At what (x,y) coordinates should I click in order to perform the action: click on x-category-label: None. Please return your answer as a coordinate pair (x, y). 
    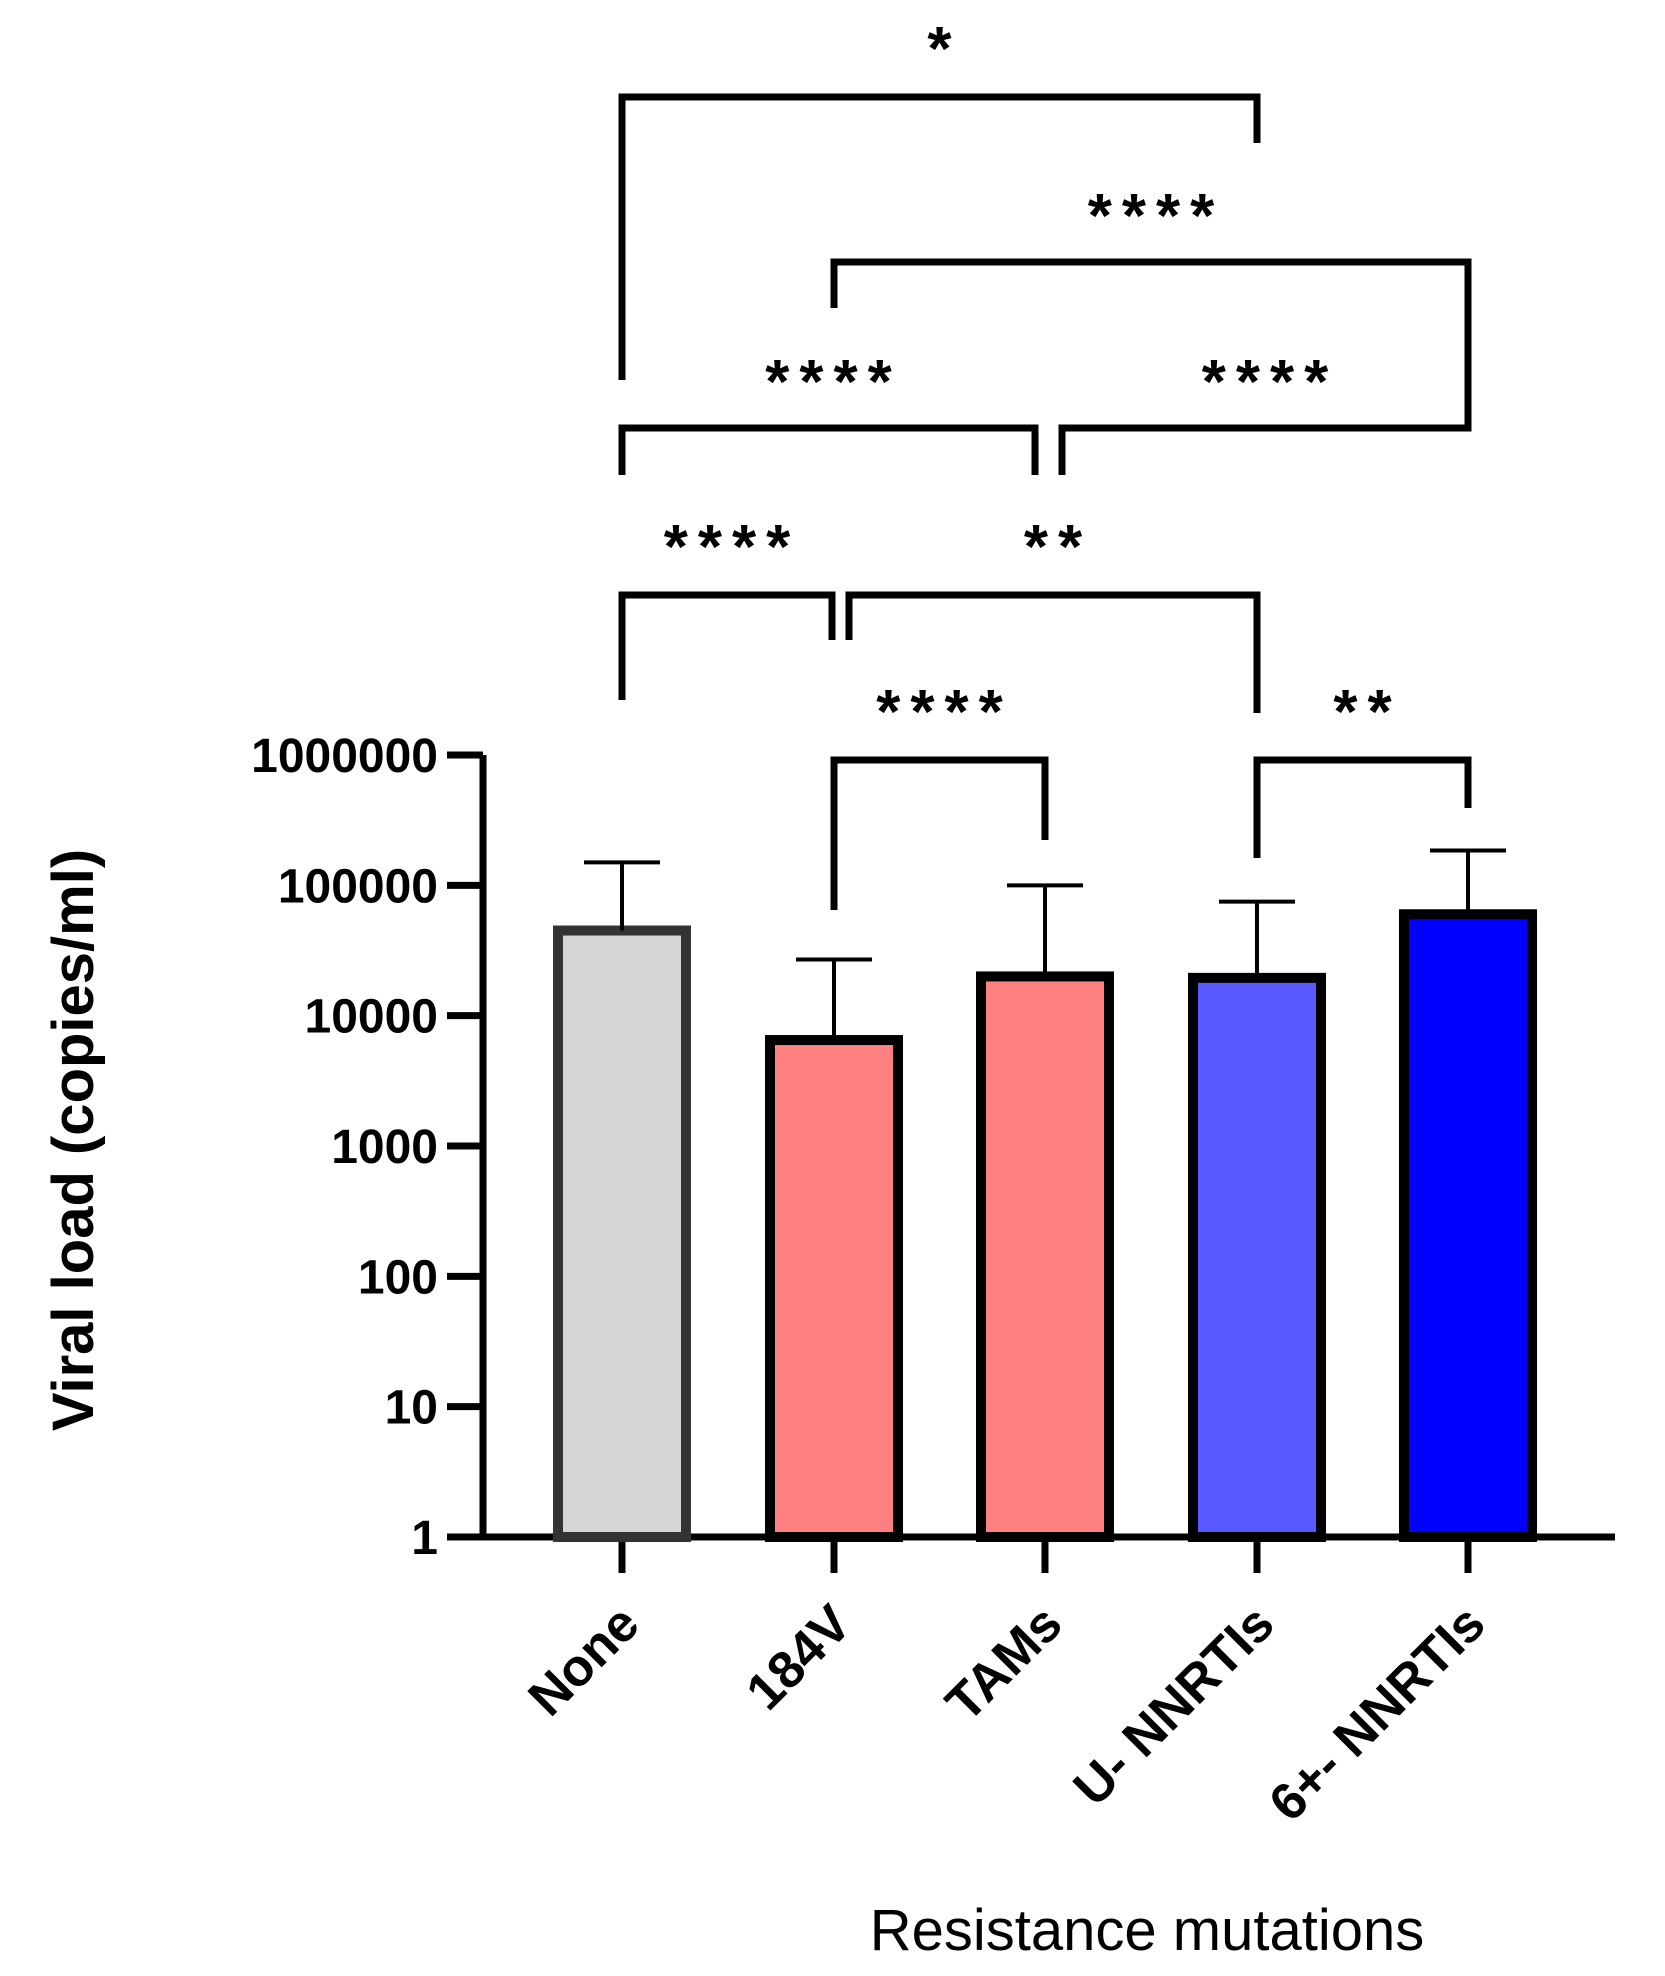
    Looking at the image, I should click on (584, 1660).